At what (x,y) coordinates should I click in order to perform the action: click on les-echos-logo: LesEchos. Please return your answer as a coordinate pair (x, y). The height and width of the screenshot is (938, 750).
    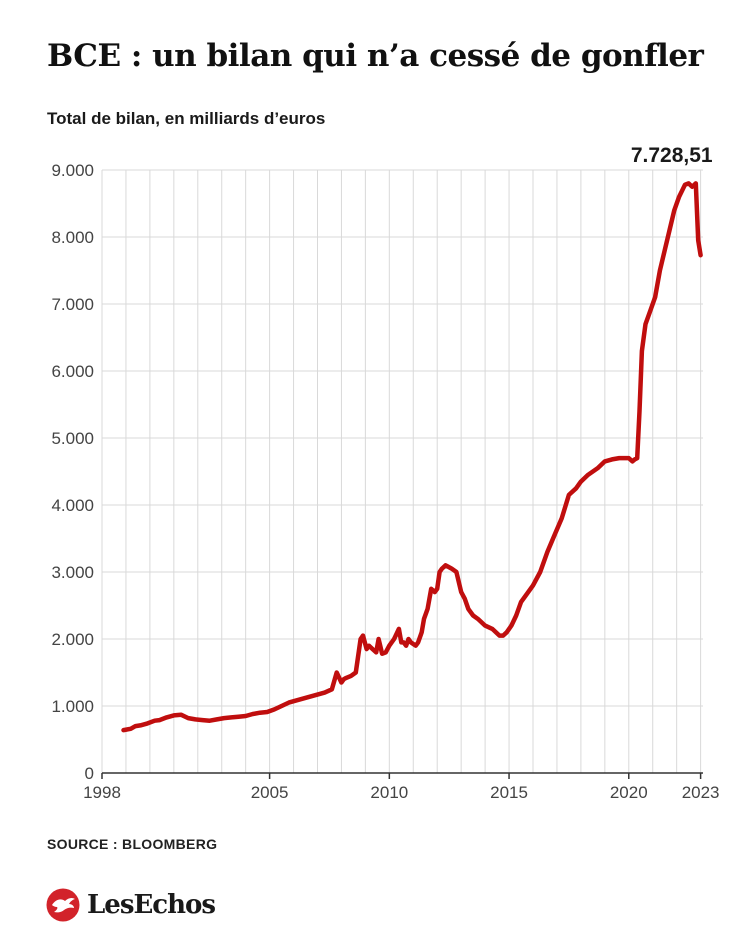
    Looking at the image, I should click on (131, 905).